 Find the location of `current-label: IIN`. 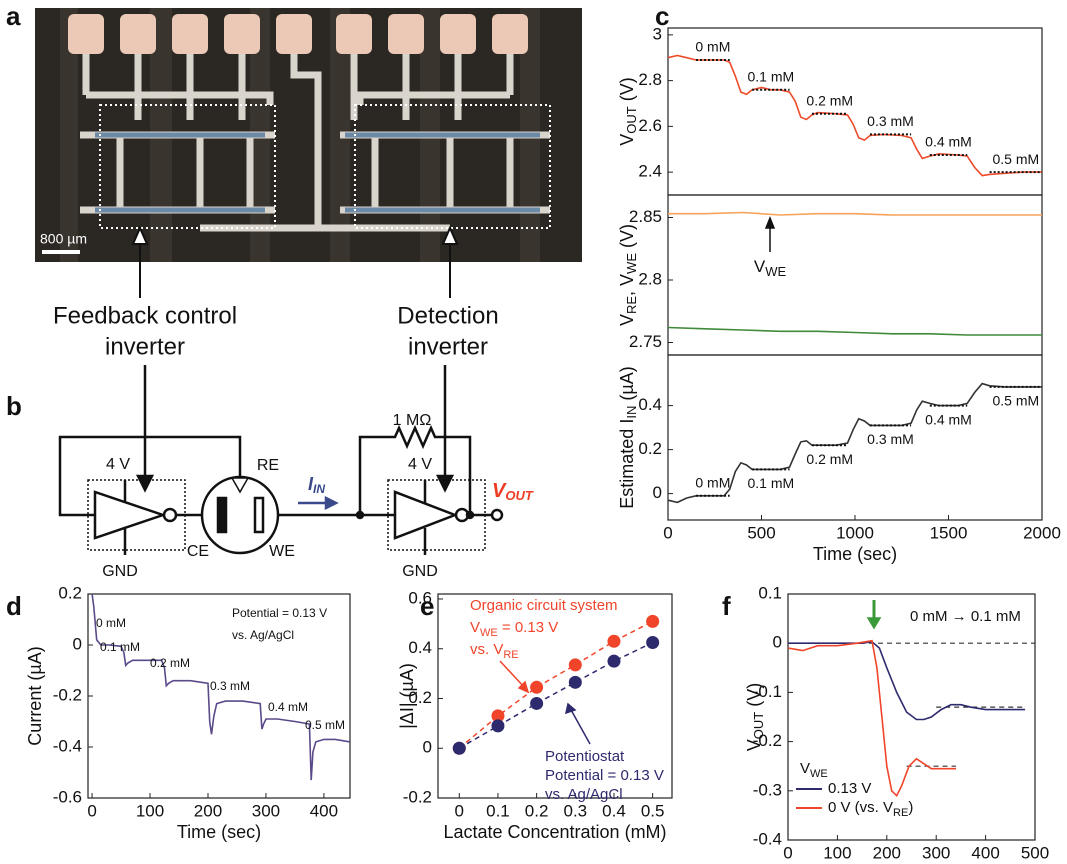

current-label: IIN is located at coordinates (316, 485).